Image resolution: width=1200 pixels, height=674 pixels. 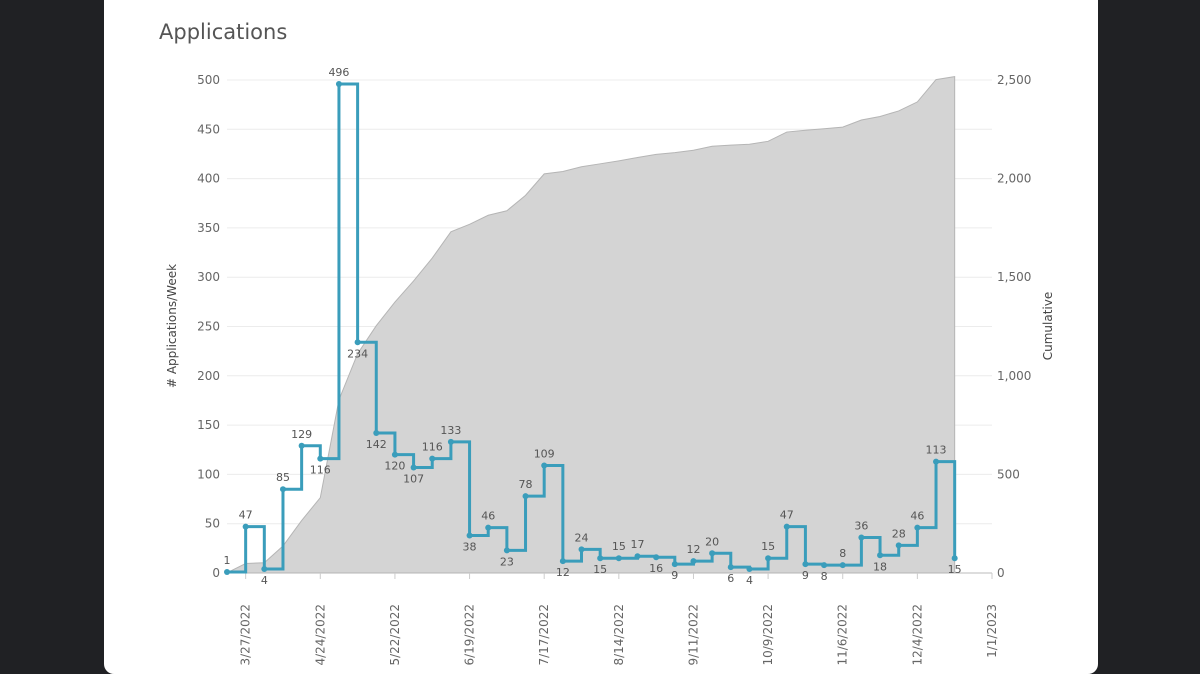 I want to click on y-axis-right: 0 500 1,000 1,500 2,000 2,500, so click(x=1014, y=326).